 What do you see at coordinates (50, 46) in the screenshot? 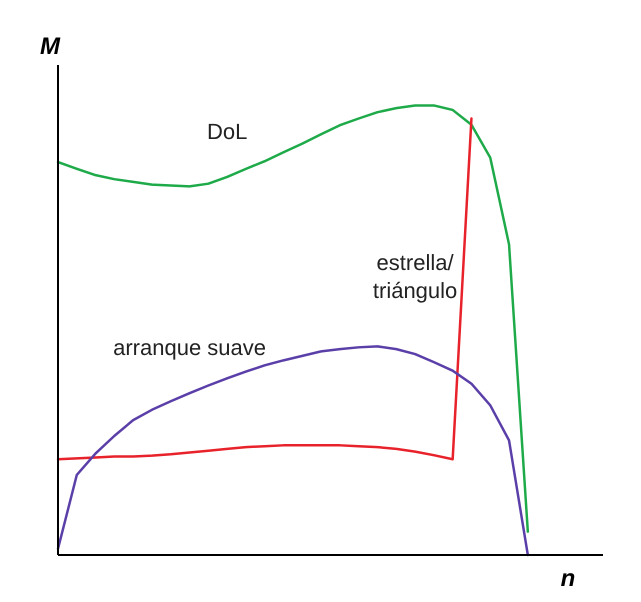
I see `y-axis-title: M` at bounding box center [50, 46].